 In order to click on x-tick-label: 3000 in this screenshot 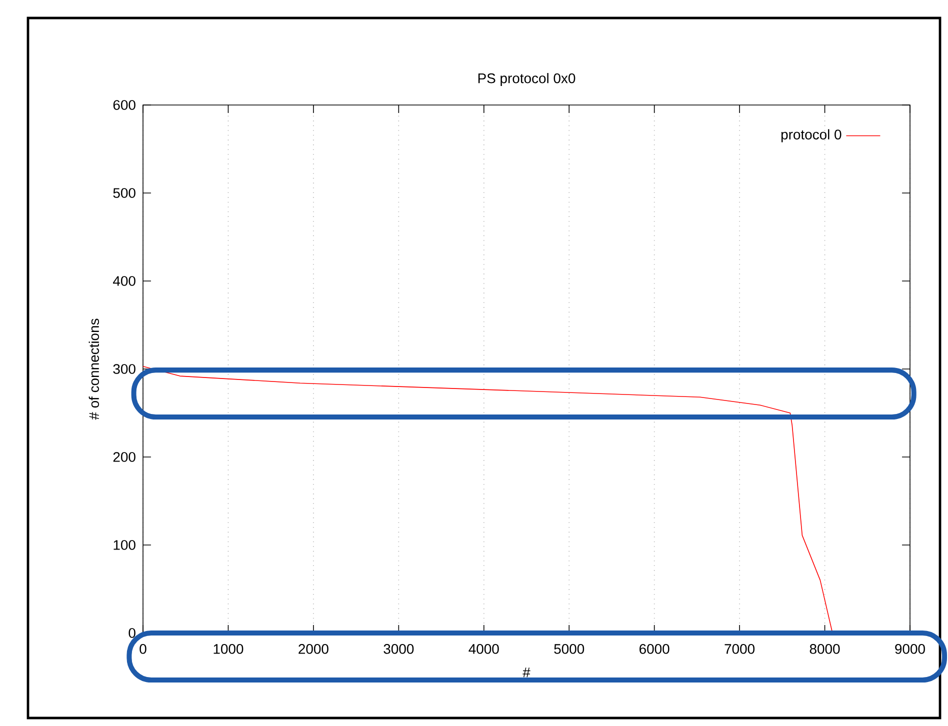, I will do `click(399, 649)`.